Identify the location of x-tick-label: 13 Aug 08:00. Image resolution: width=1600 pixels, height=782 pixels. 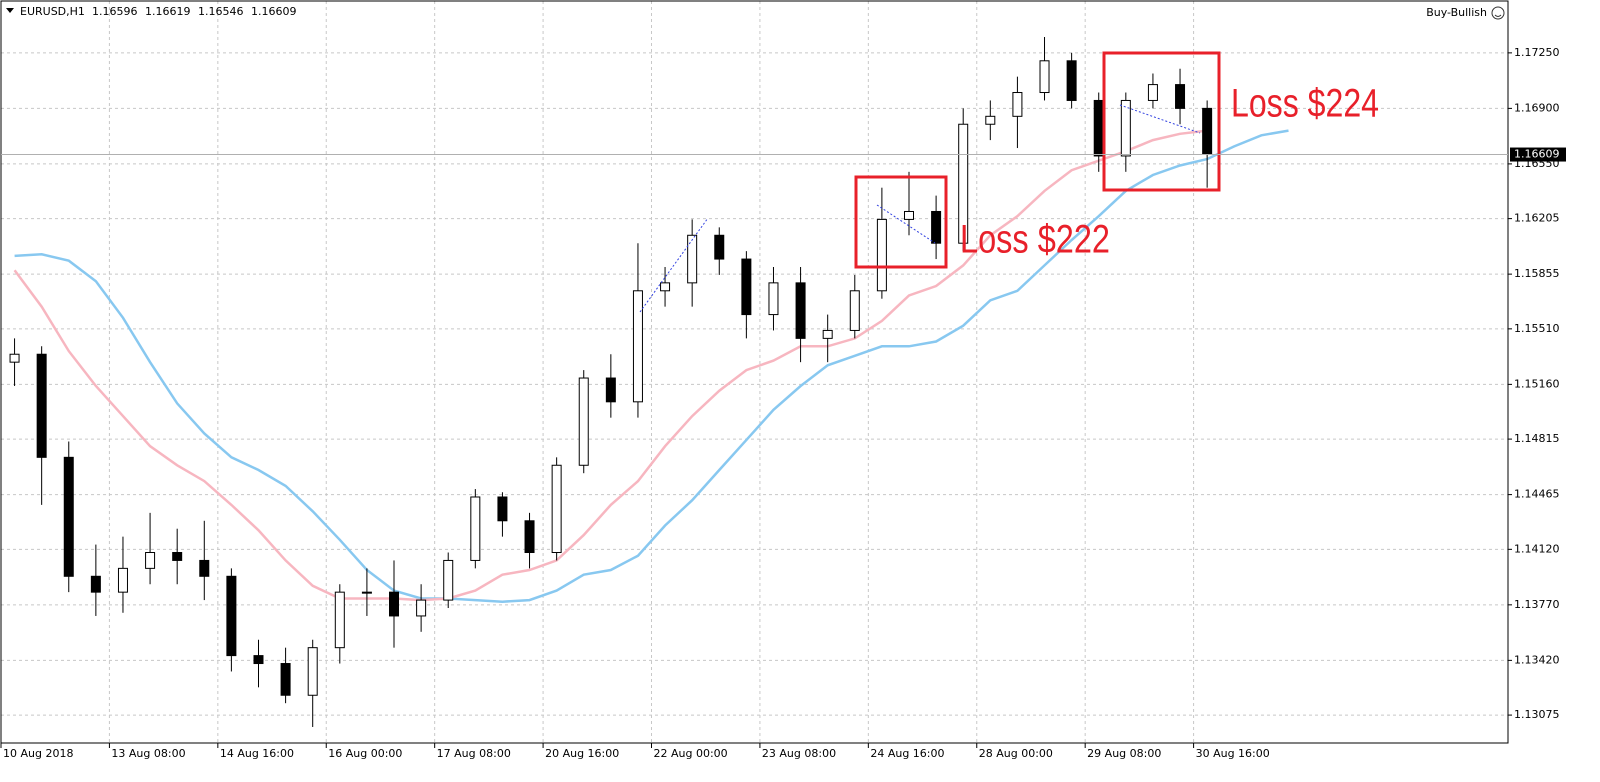
(148, 753).